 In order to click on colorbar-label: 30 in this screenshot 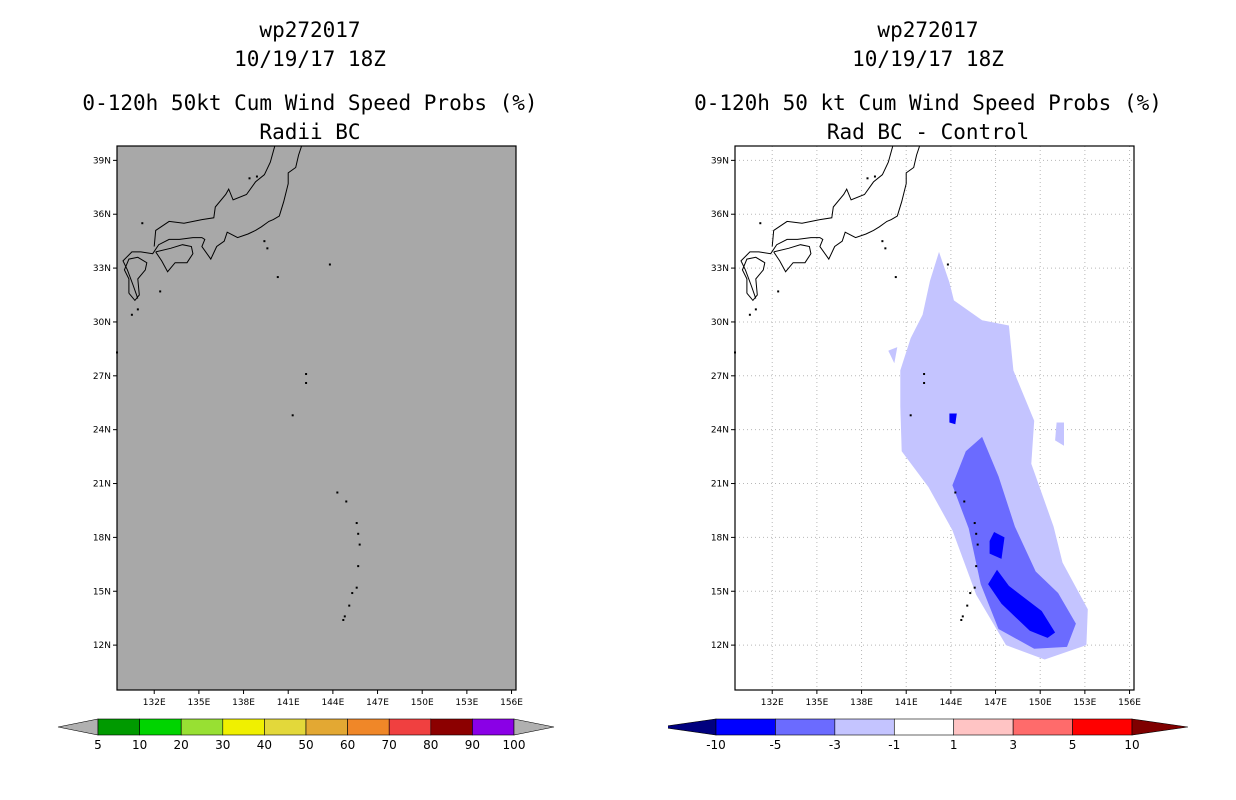, I will do `click(222, 745)`.